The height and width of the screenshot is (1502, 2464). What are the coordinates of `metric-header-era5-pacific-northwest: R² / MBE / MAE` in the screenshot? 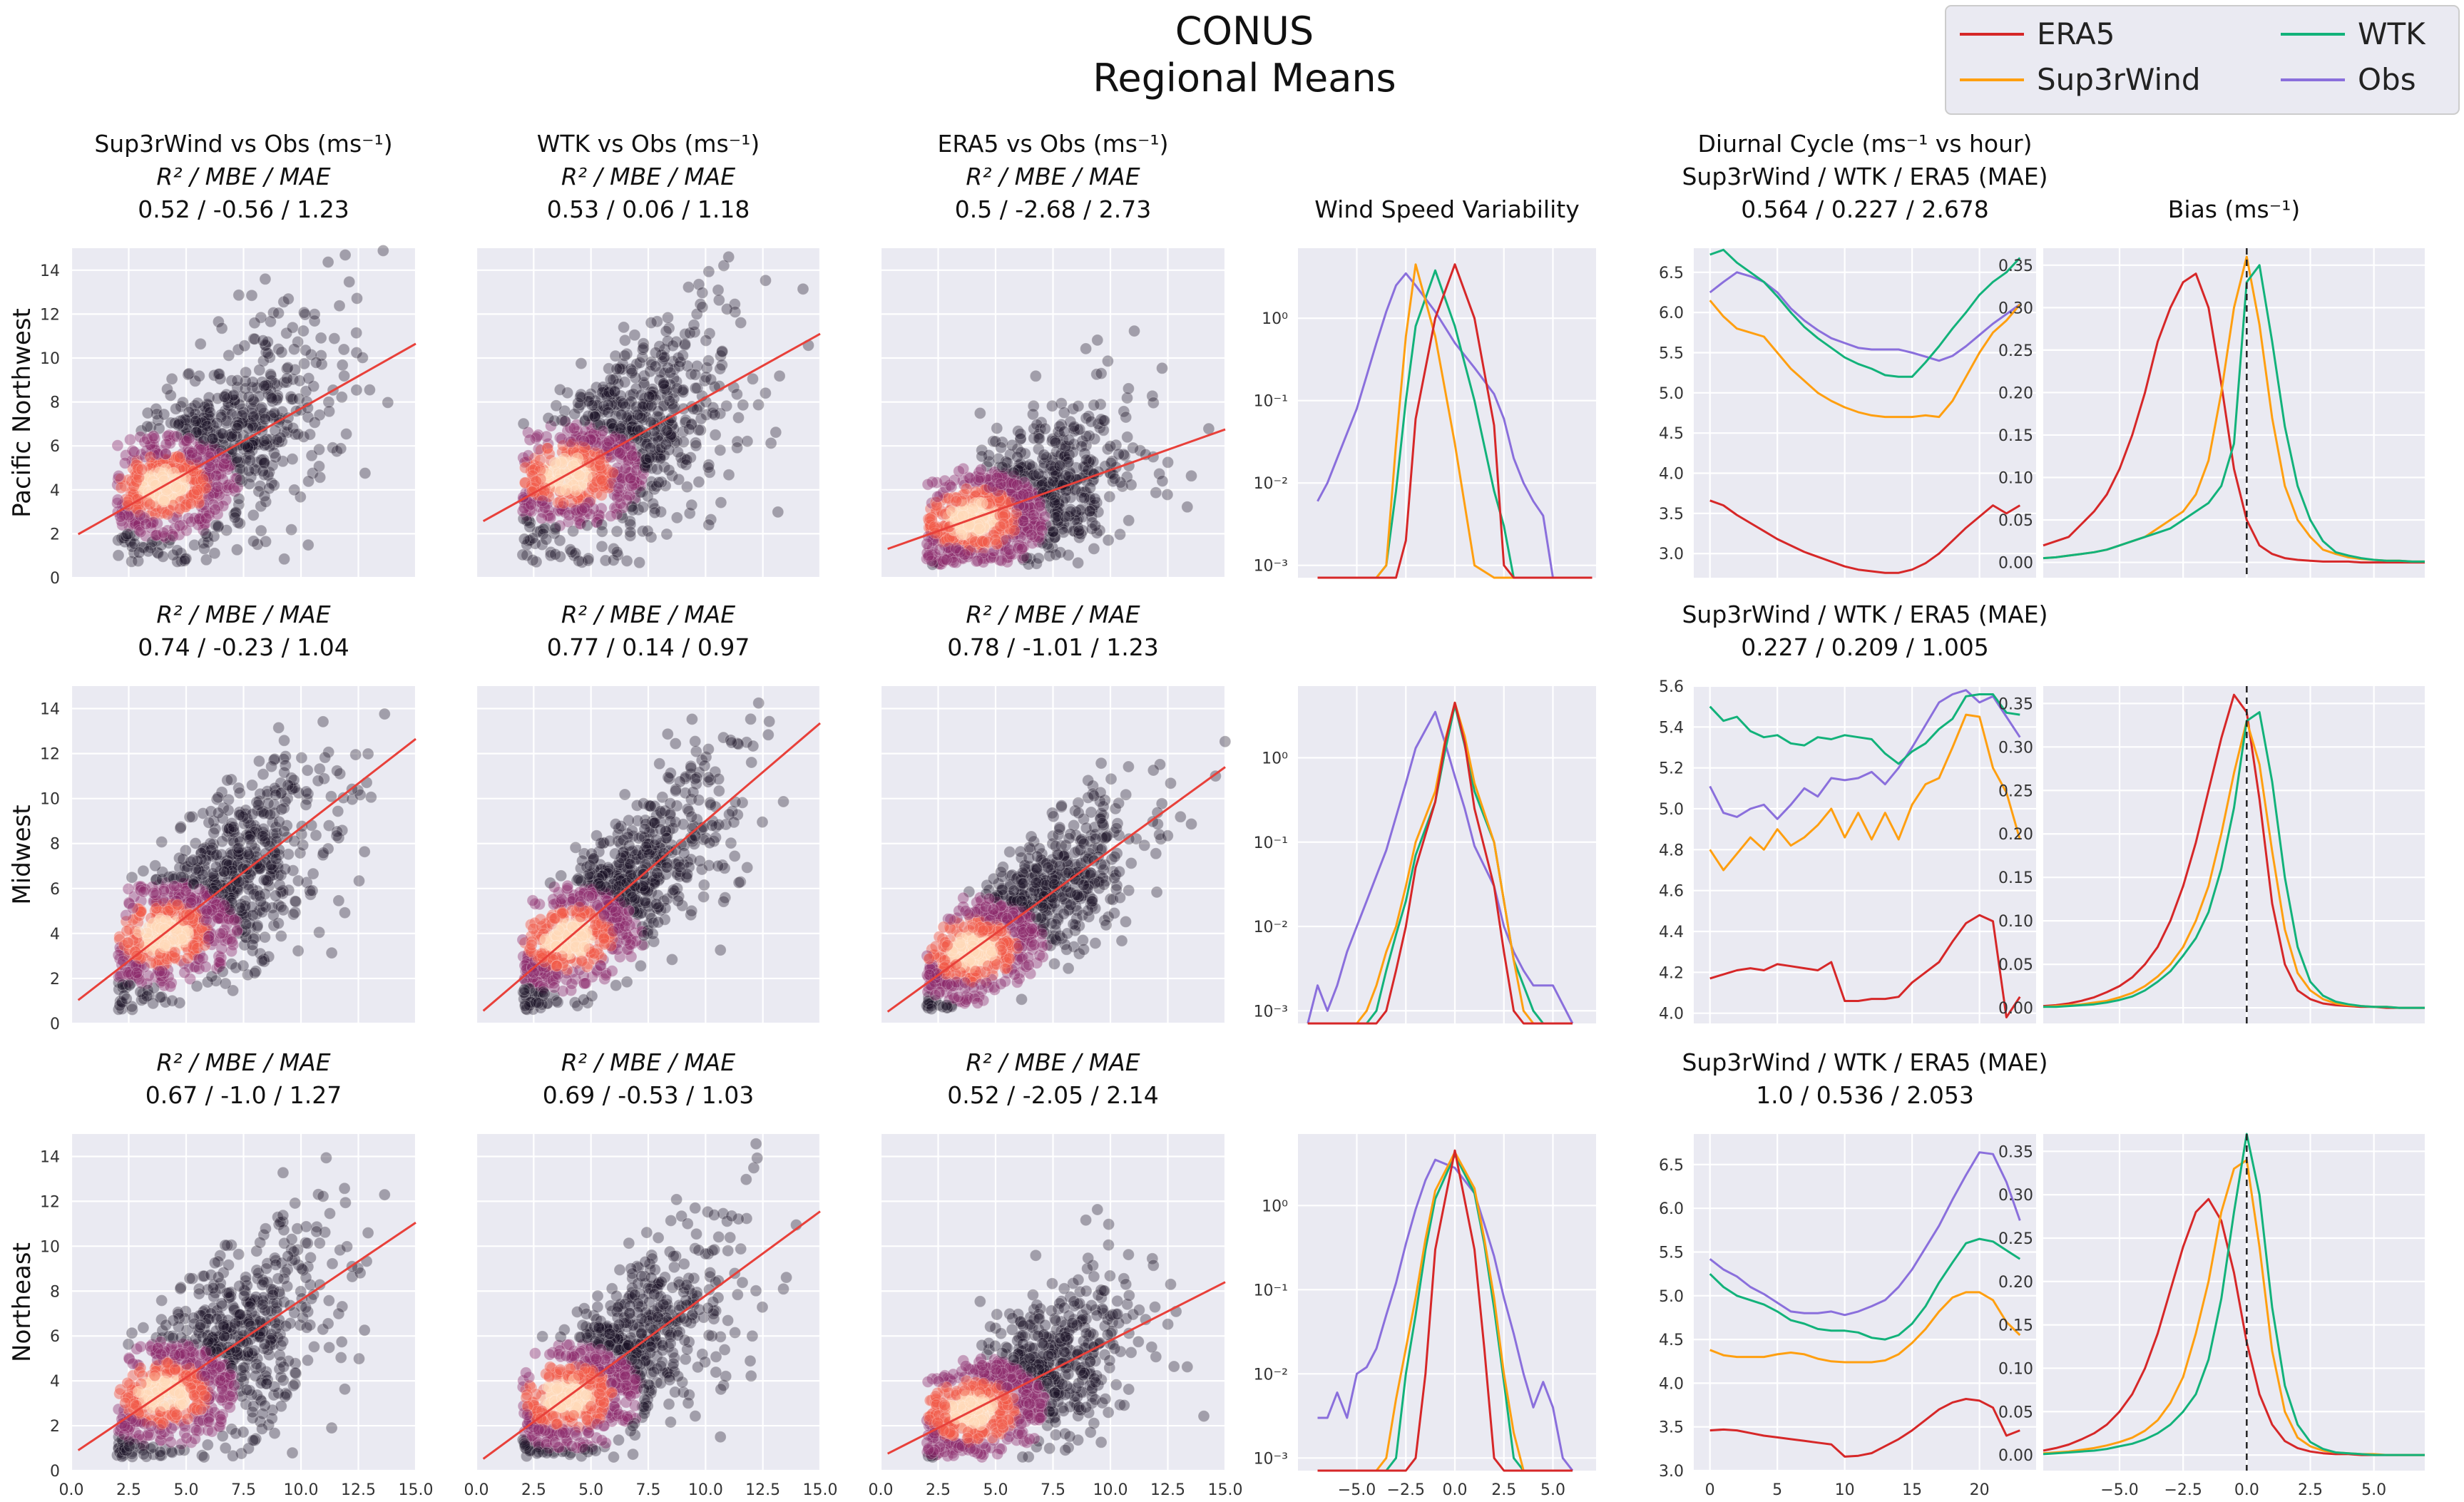 It's located at (1053, 177).